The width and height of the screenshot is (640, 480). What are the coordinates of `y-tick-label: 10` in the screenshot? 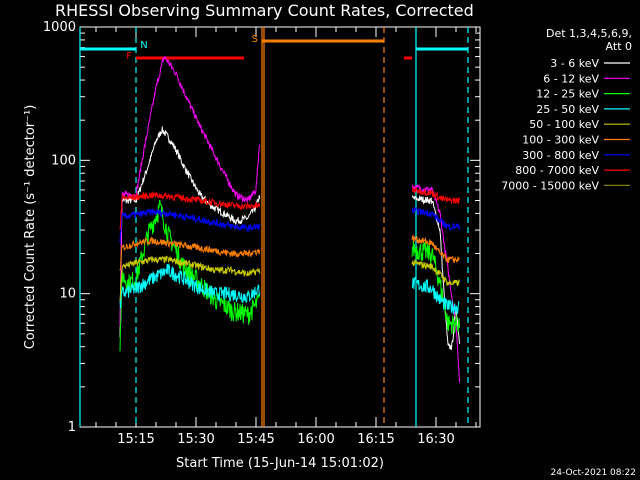 It's located at (67, 294).